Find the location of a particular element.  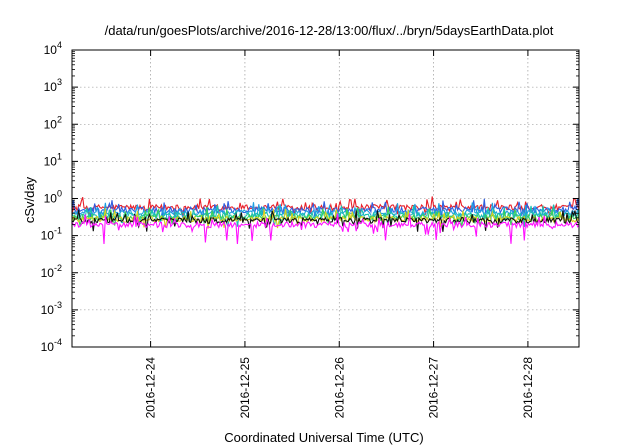

y-axis-label: cSv/day is located at coordinates (29, 199).